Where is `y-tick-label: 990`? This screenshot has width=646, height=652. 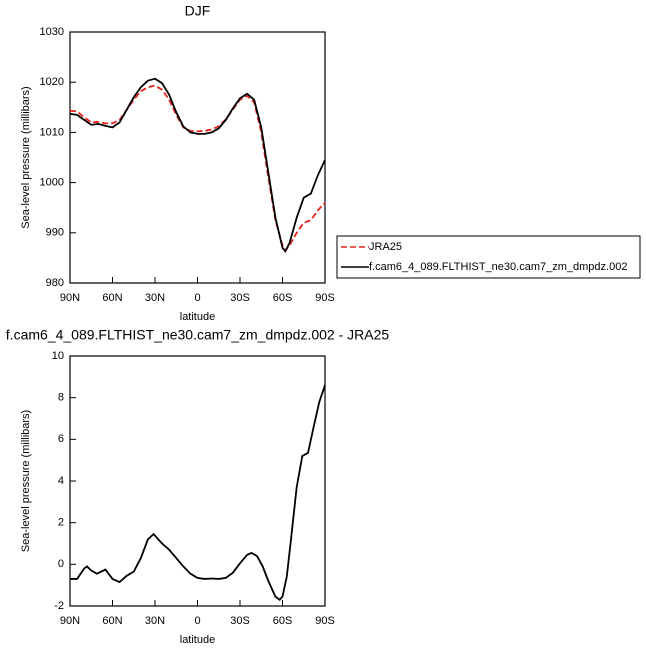 y-tick-label: 990 is located at coordinates (55, 233).